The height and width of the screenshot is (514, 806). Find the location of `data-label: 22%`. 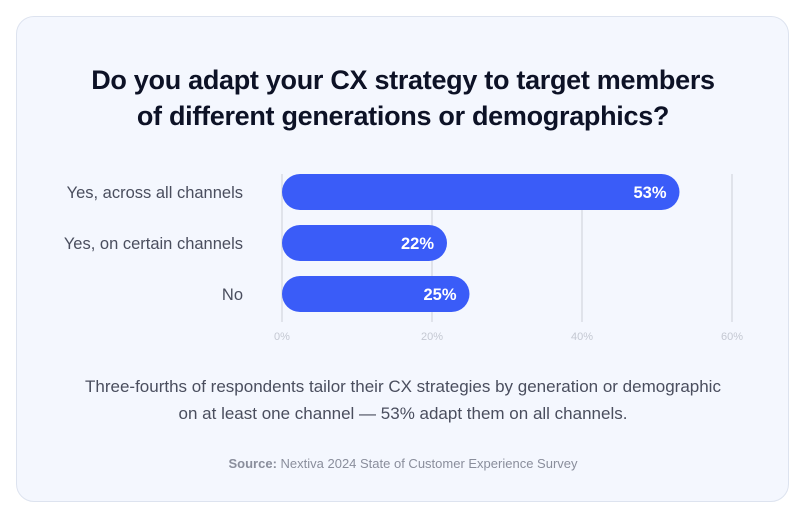

data-label: 22% is located at coordinates (417, 244).